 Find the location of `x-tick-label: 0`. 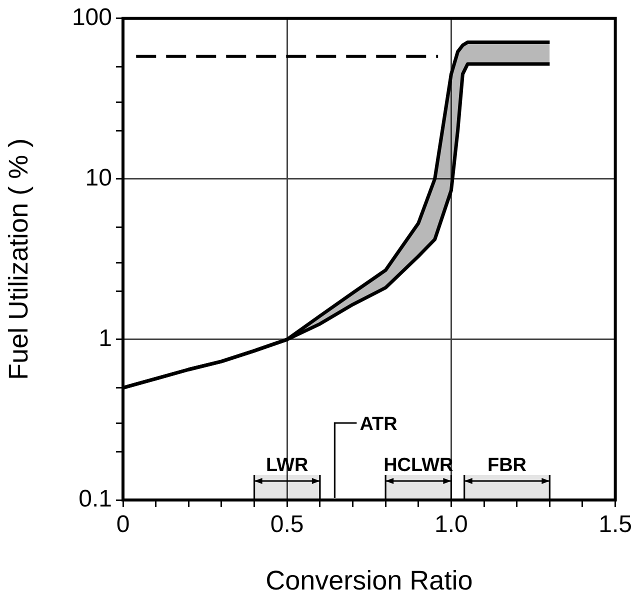

x-tick-label: 0 is located at coordinates (123, 524).